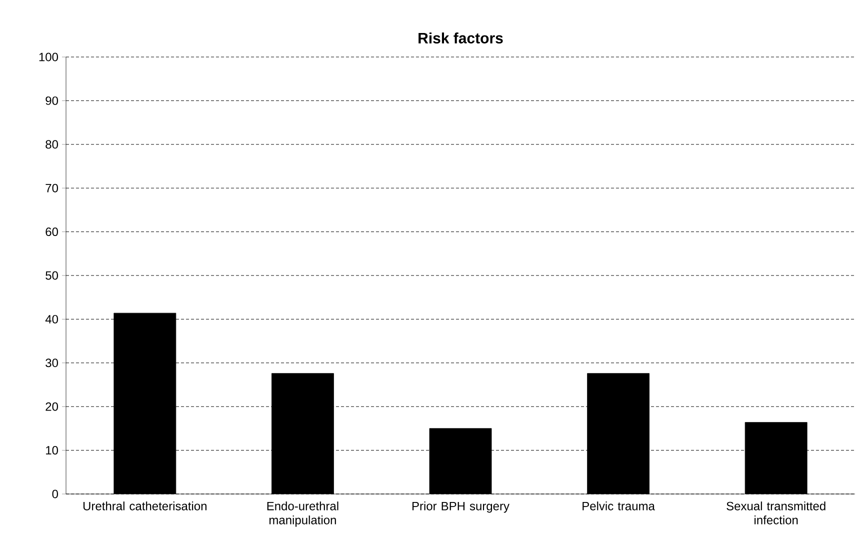 This screenshot has height=557, width=860. I want to click on y-tick-label: 50, so click(52, 275).